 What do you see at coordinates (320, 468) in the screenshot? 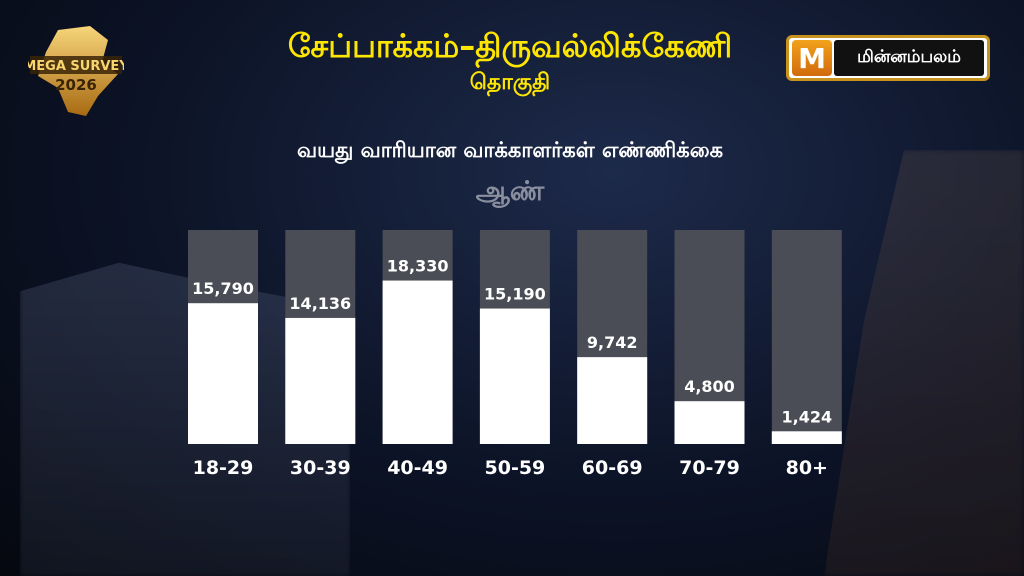
I see `category-label-30-39: 30-39` at bounding box center [320, 468].